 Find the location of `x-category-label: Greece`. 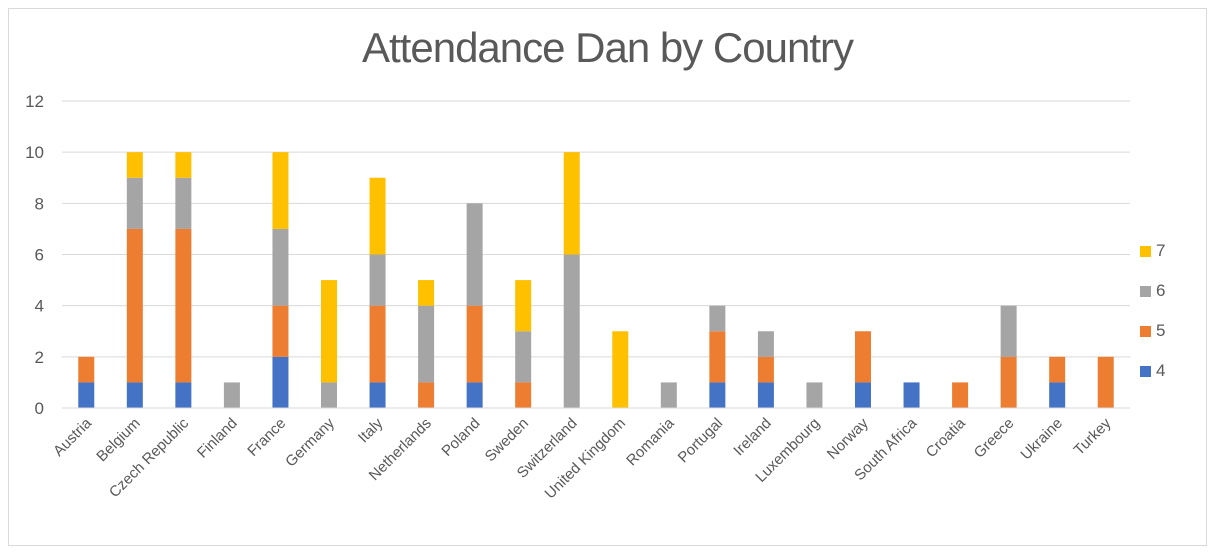

x-category-label: Greece is located at coordinates (994, 438).